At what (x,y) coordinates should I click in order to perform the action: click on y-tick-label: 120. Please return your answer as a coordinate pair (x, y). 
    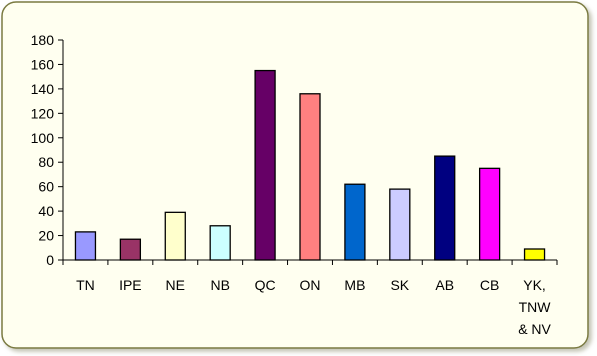
    Looking at the image, I should click on (43, 113).